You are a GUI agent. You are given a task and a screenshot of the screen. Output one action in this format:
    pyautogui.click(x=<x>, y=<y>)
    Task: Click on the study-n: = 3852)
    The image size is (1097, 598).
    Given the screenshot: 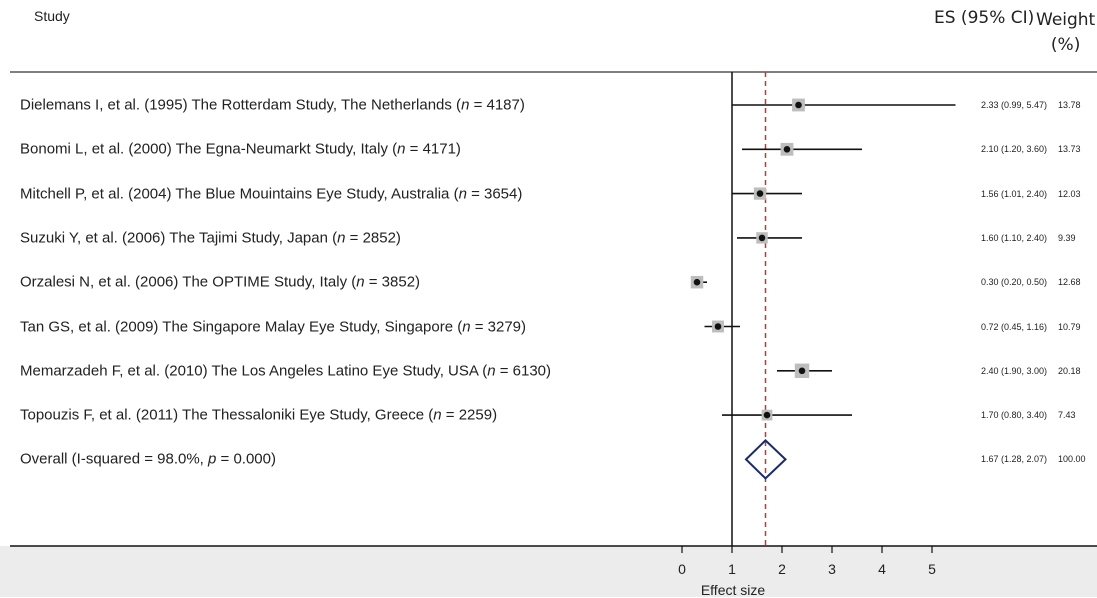 What is the action you would take?
    pyautogui.click(x=392, y=282)
    